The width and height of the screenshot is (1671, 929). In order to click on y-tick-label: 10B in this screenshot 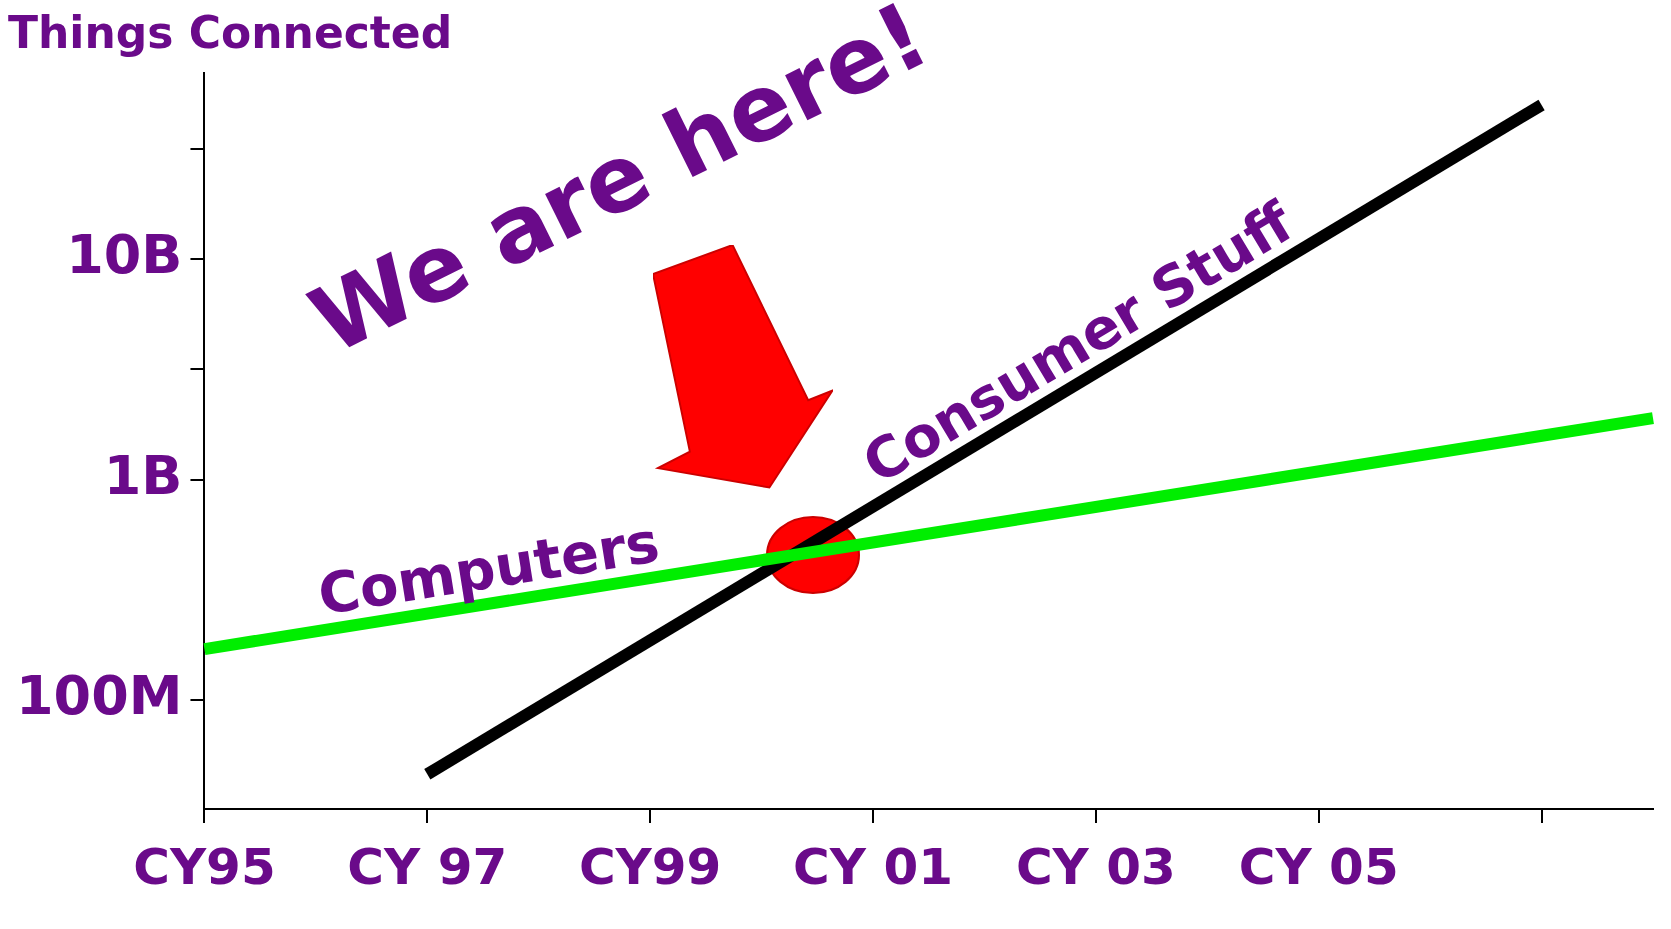, I will do `click(124, 255)`.